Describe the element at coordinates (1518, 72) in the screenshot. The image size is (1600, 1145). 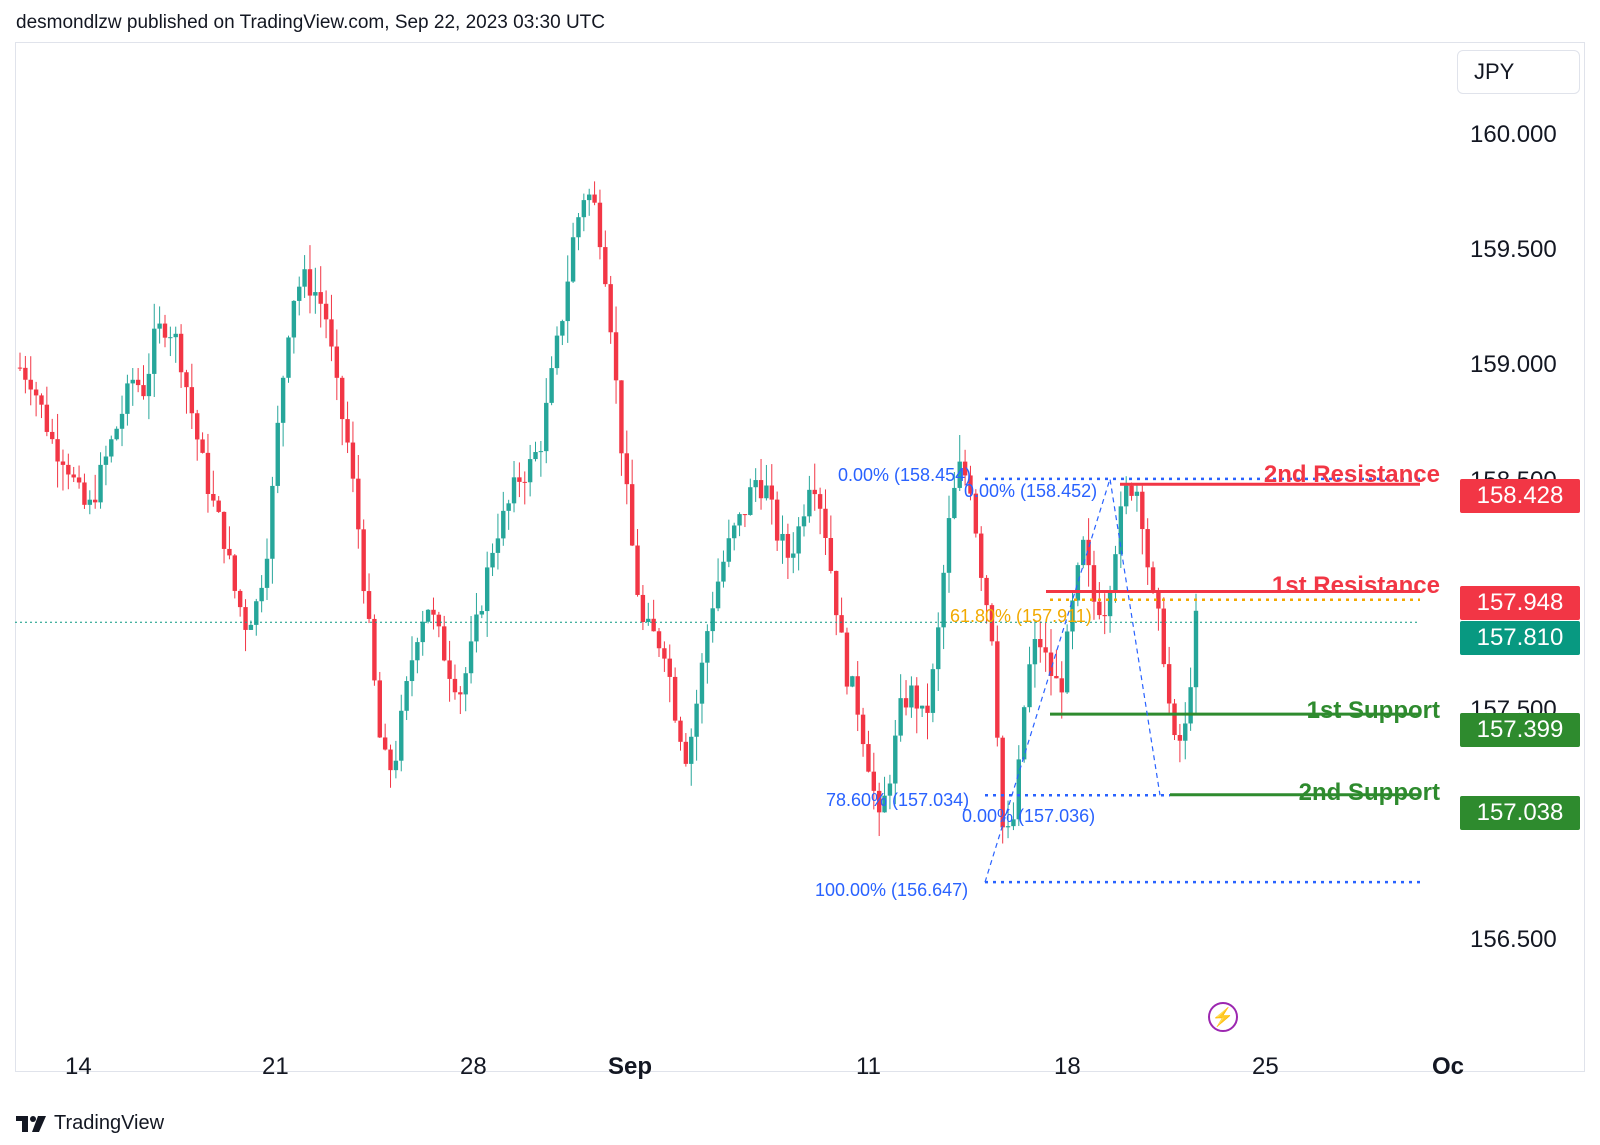
I see `currency-selector: JPY` at that location.